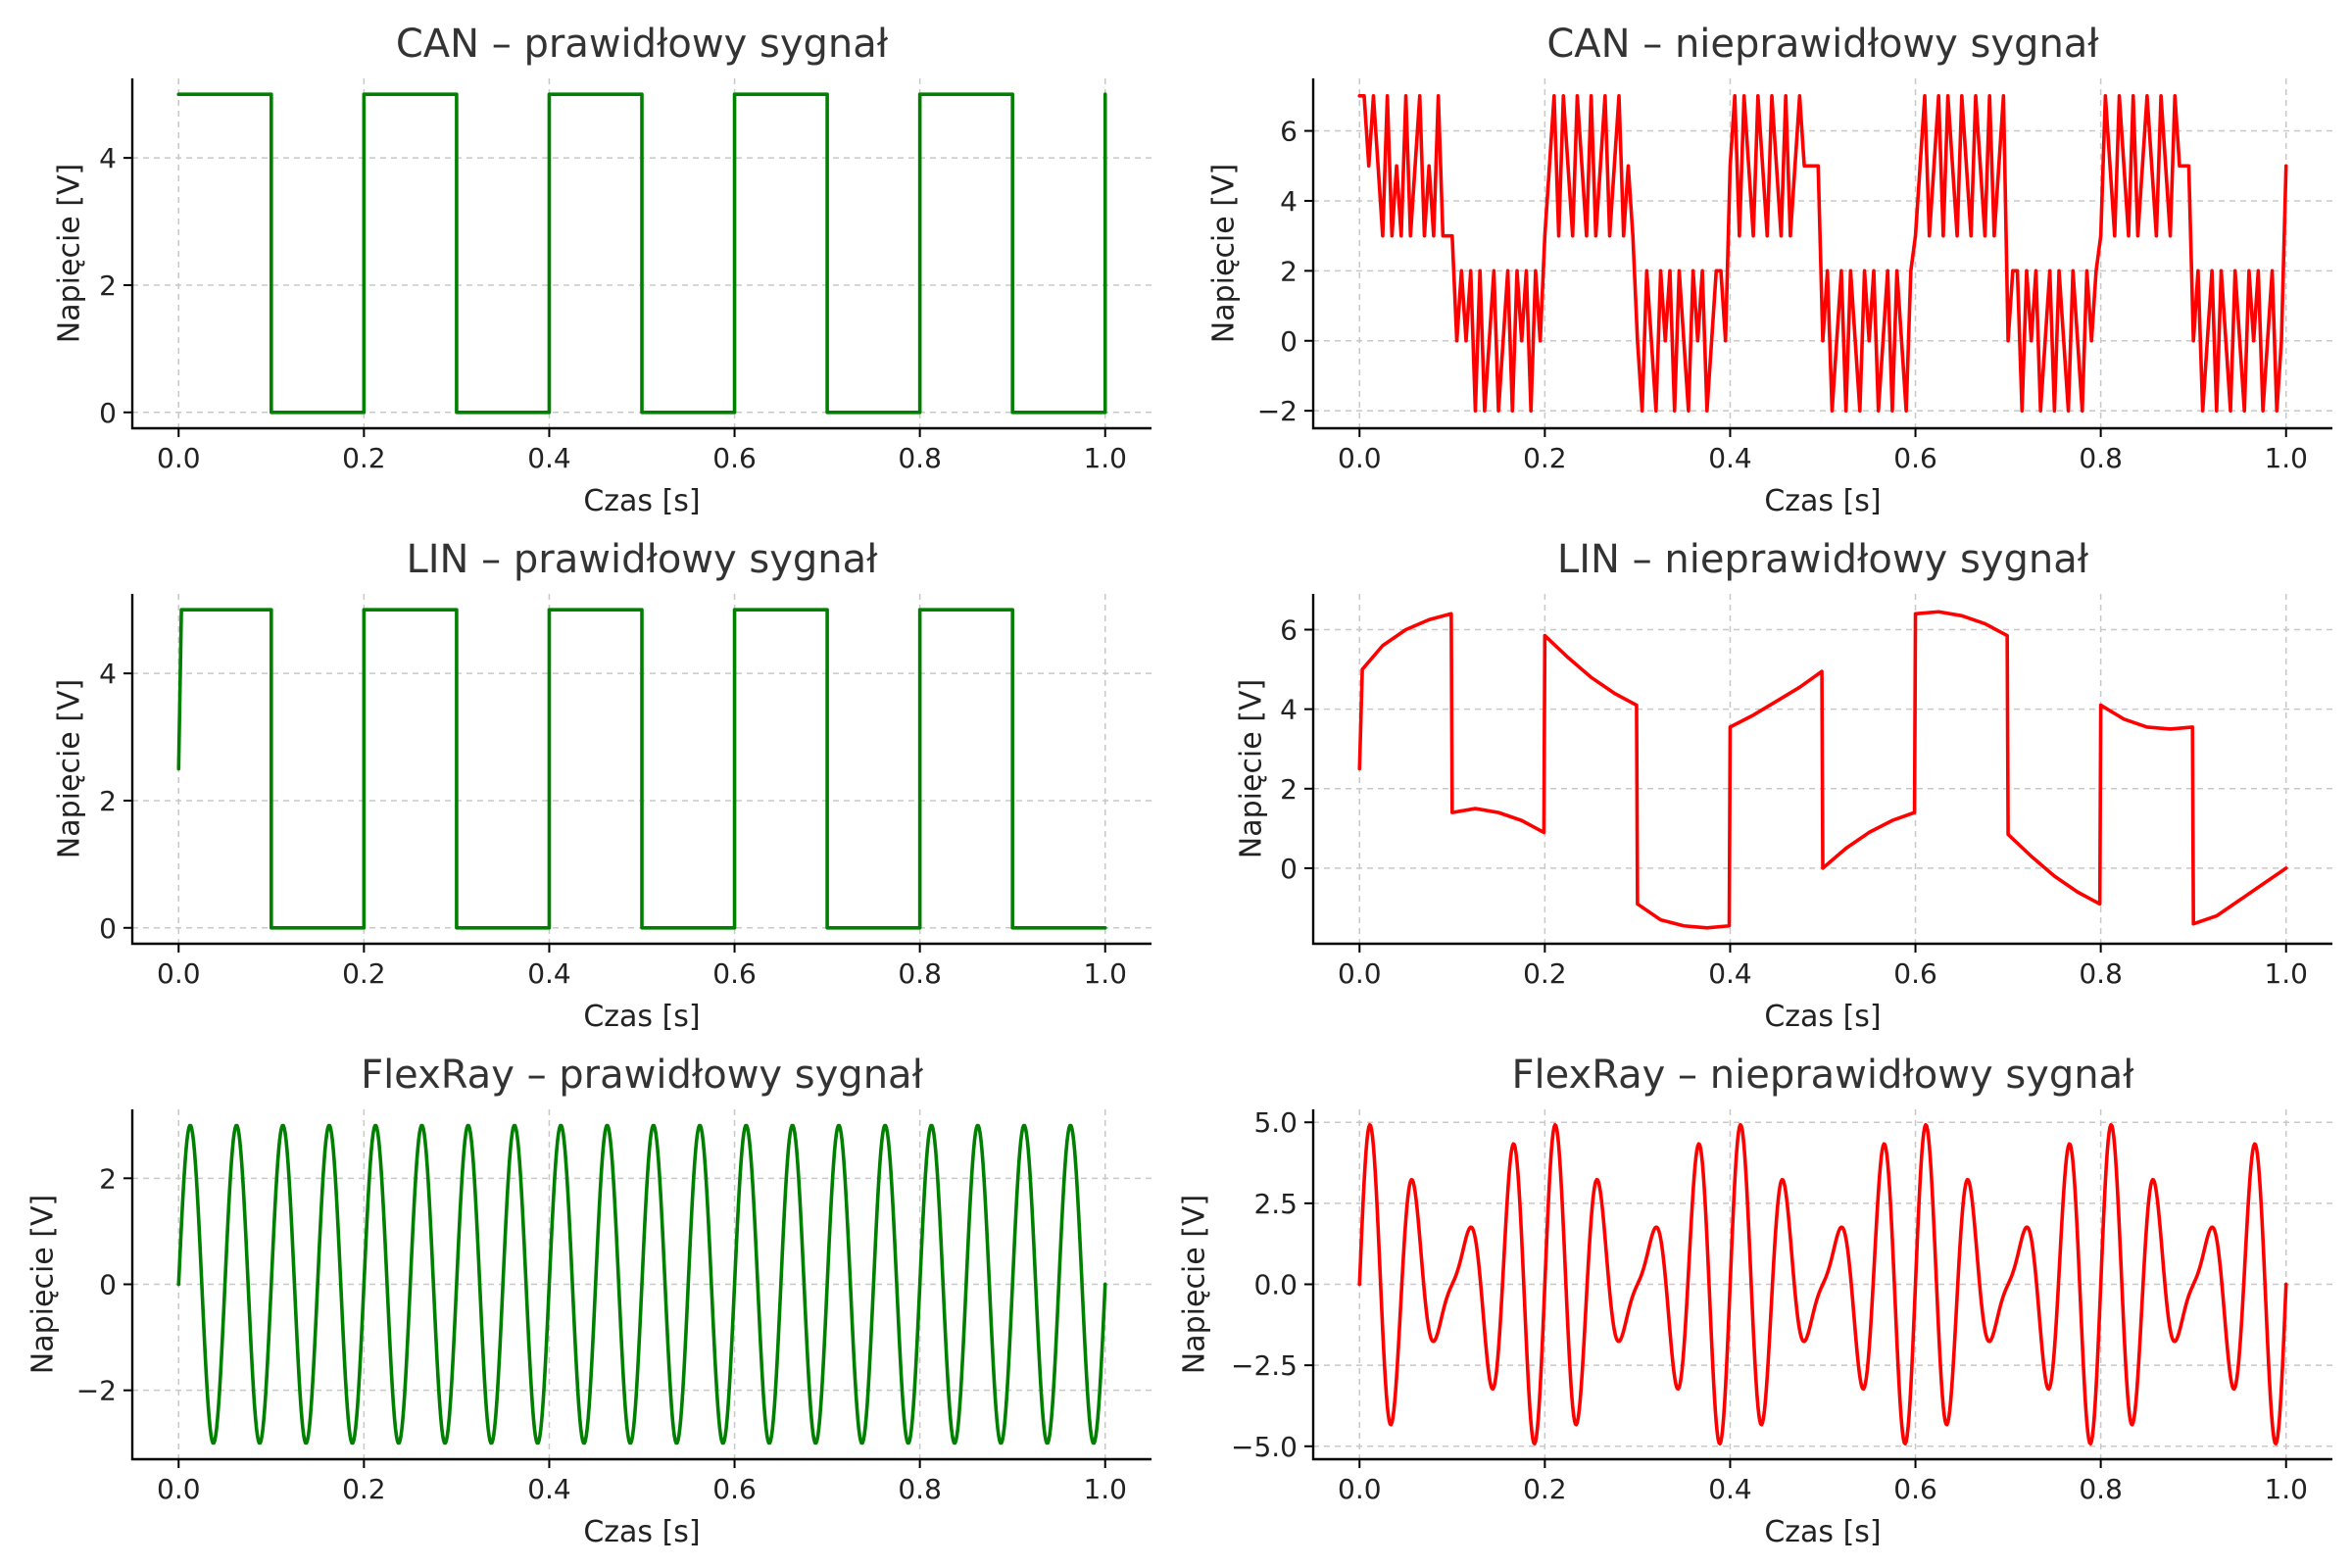 This screenshot has height=1568, width=2352. I want to click on series-line-can-ok, so click(641, 253).